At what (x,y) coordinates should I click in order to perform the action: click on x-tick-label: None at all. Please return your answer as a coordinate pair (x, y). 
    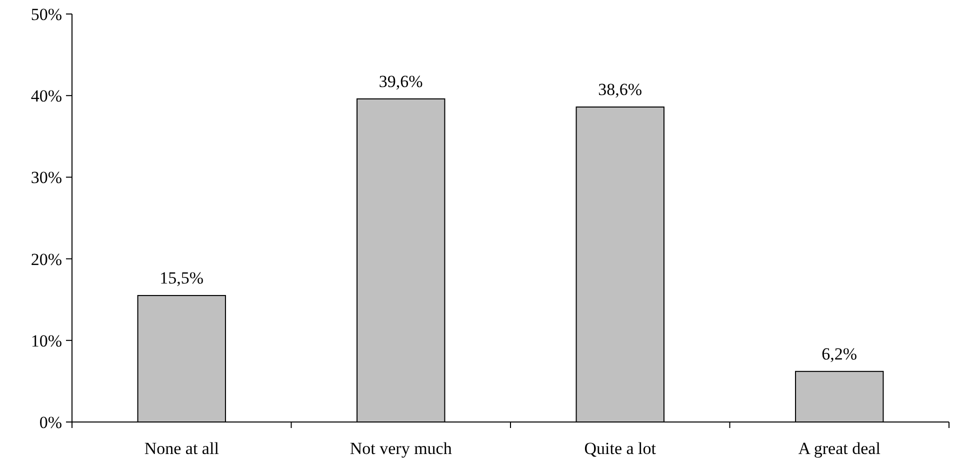
    Looking at the image, I should click on (182, 448).